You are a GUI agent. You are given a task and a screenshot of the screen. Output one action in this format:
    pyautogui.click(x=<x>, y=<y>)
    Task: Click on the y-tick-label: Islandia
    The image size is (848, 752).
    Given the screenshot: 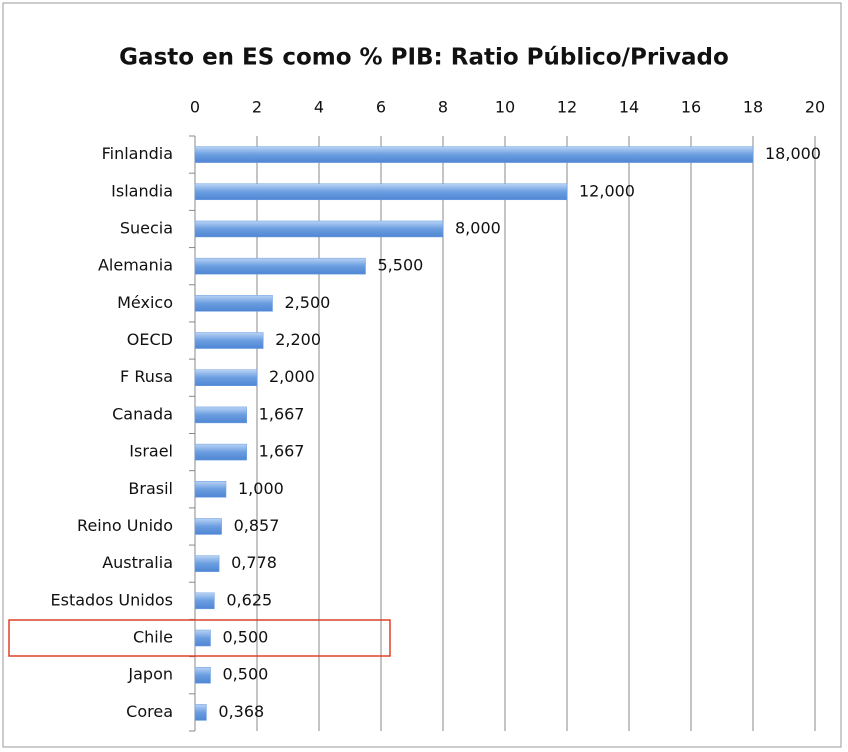 What is the action you would take?
    pyautogui.click(x=142, y=190)
    